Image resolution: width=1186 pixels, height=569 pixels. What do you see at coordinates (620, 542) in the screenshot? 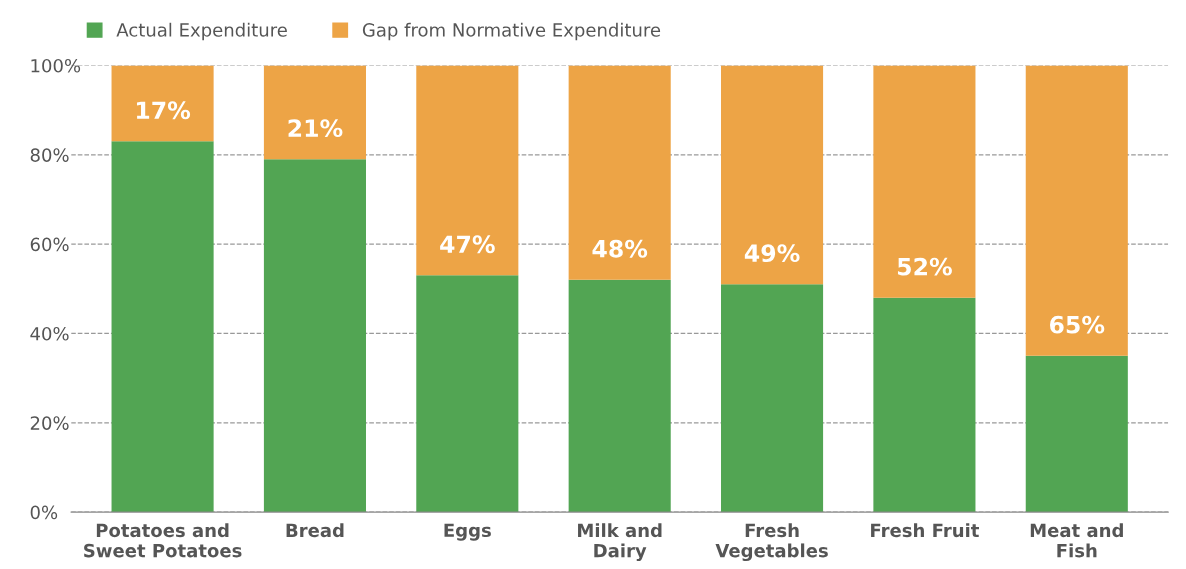
I see `x-tick-label: Milk and Dairy` at bounding box center [620, 542].